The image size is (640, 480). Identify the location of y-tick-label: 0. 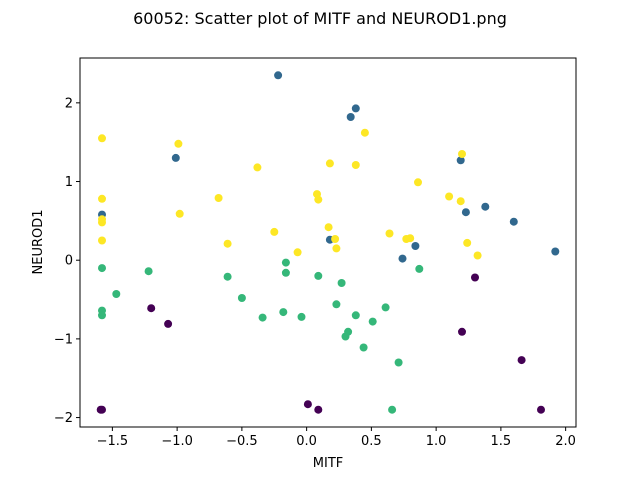
(69, 261).